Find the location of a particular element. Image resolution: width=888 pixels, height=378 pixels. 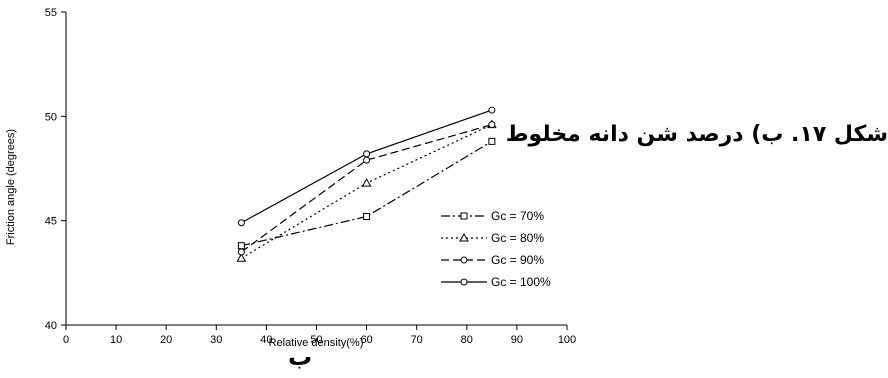

x-tick-label: 80 is located at coordinates (467, 340).